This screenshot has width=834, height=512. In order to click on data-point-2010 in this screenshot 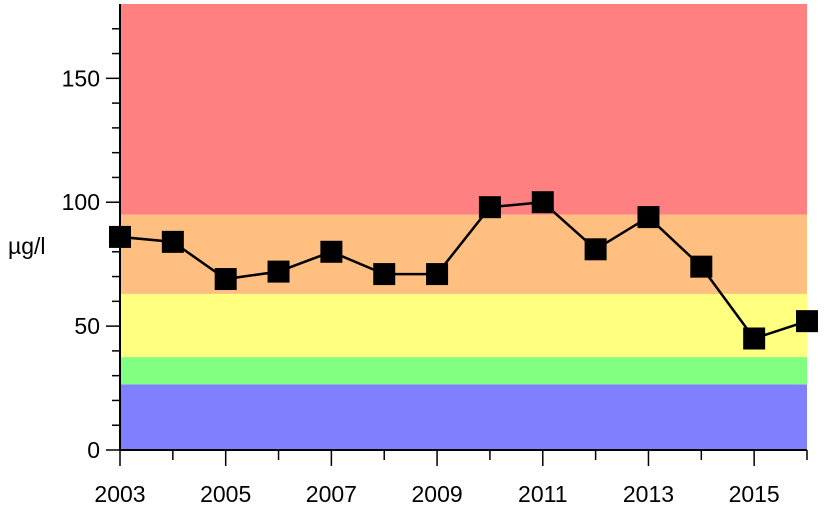, I will do `click(489, 207)`.